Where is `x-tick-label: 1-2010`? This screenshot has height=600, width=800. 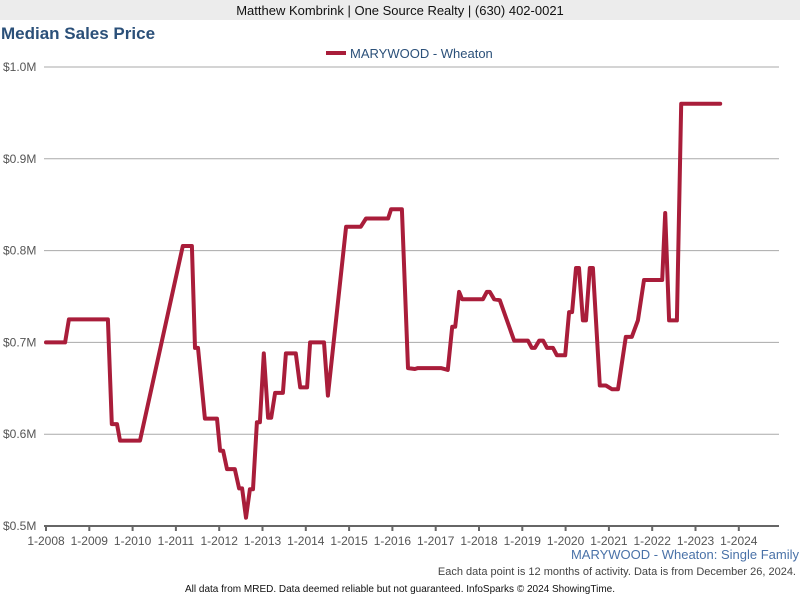
x-tick-label: 1-2010 is located at coordinates (133, 541).